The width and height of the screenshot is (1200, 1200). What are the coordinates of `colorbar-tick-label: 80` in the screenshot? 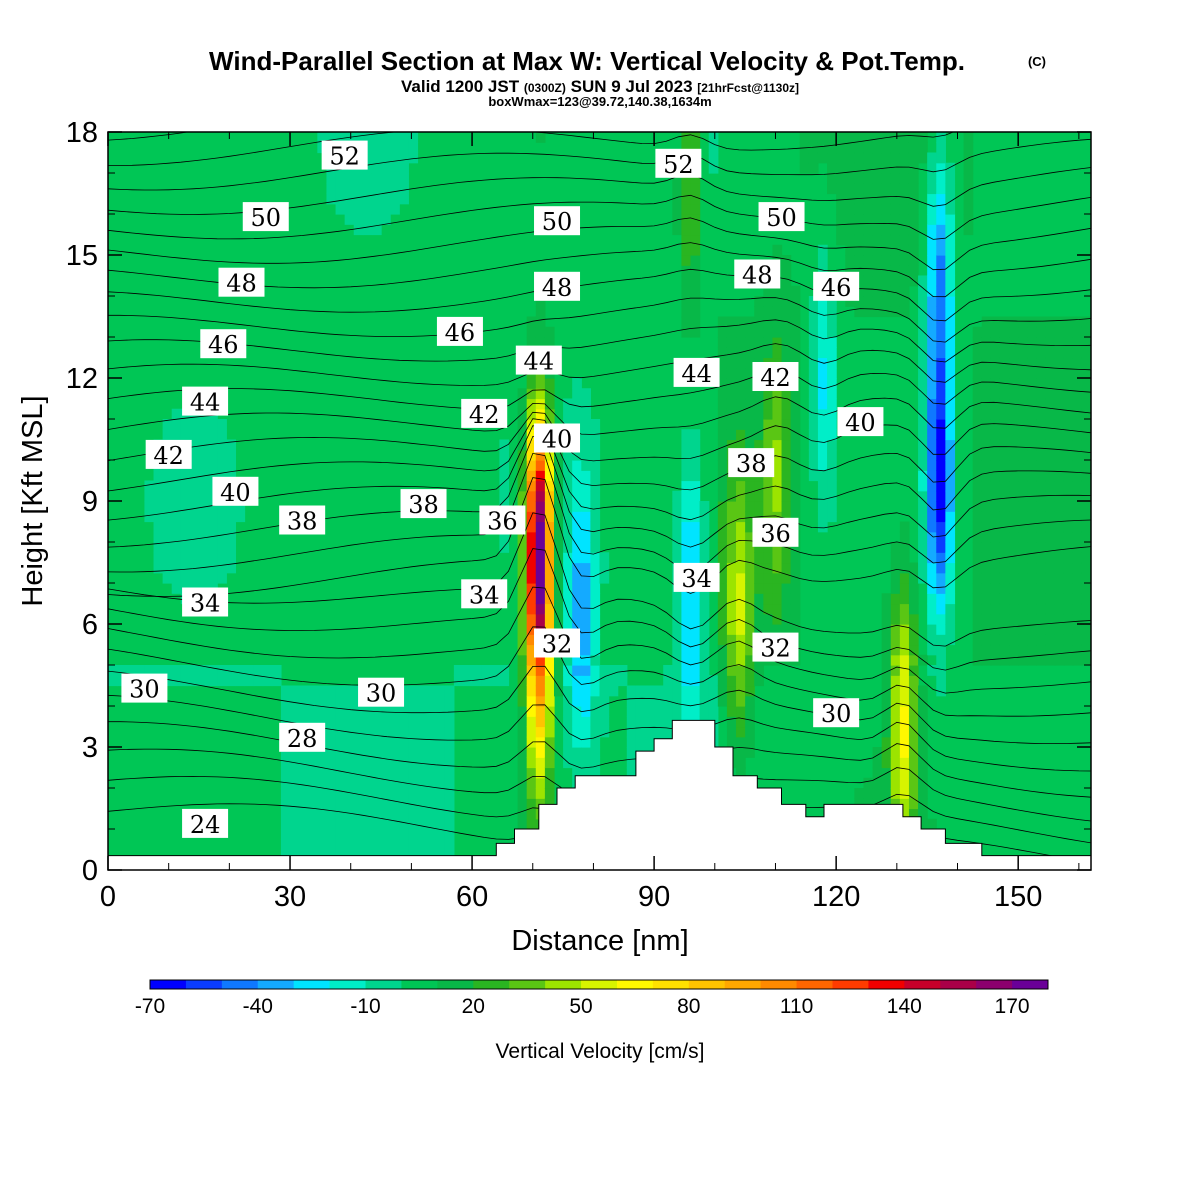 It's located at (688, 1006).